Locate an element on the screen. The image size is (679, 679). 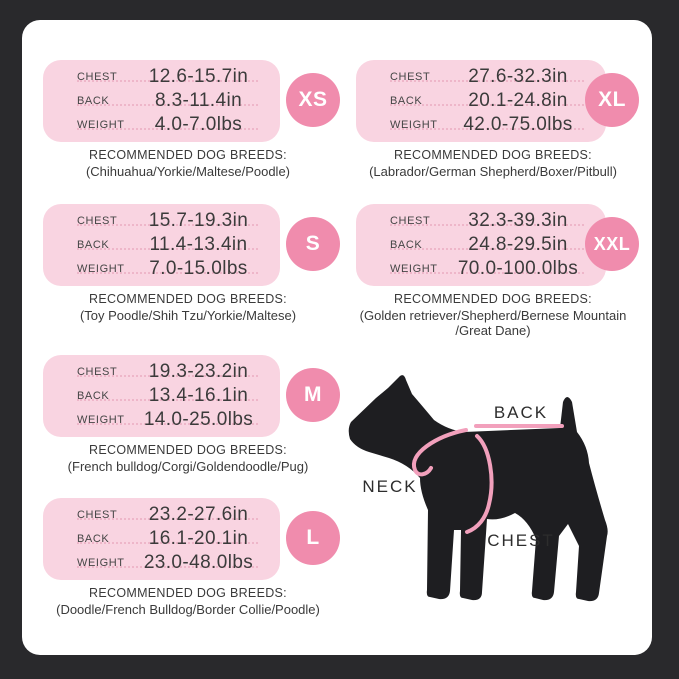
weight-value: 42.0-75.0lbs is located at coordinates (518, 124).